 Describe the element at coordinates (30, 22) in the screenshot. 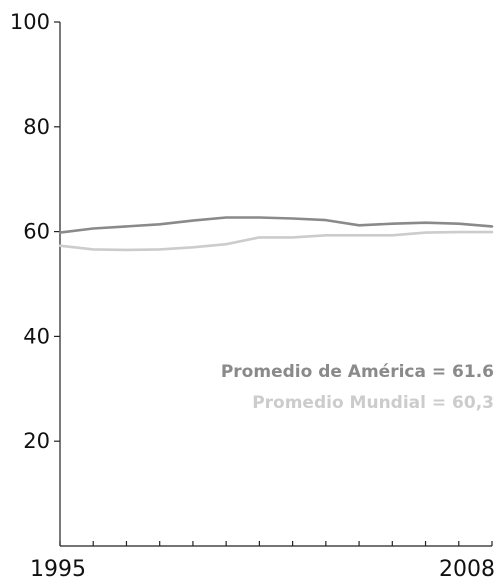

I see `y-tick-label: 100` at that location.